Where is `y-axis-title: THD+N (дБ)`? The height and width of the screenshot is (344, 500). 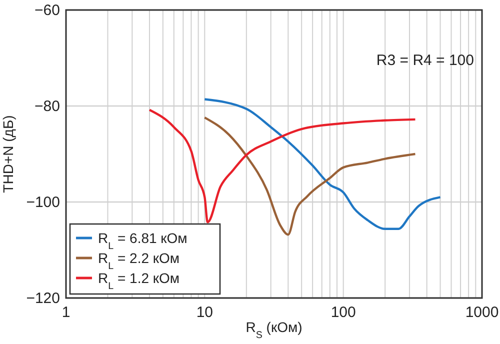 y-axis-title: THD+N (дБ) is located at coordinates (8, 154).